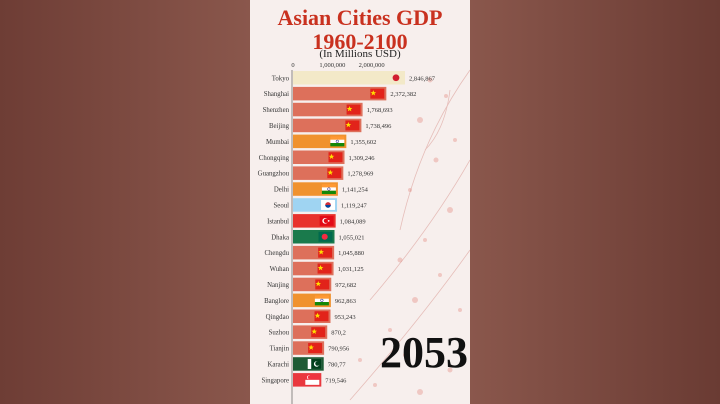 This screenshot has height=404, width=720. I want to click on bar-row-mumbai: Mumbai 1,355,602, so click(321, 141).